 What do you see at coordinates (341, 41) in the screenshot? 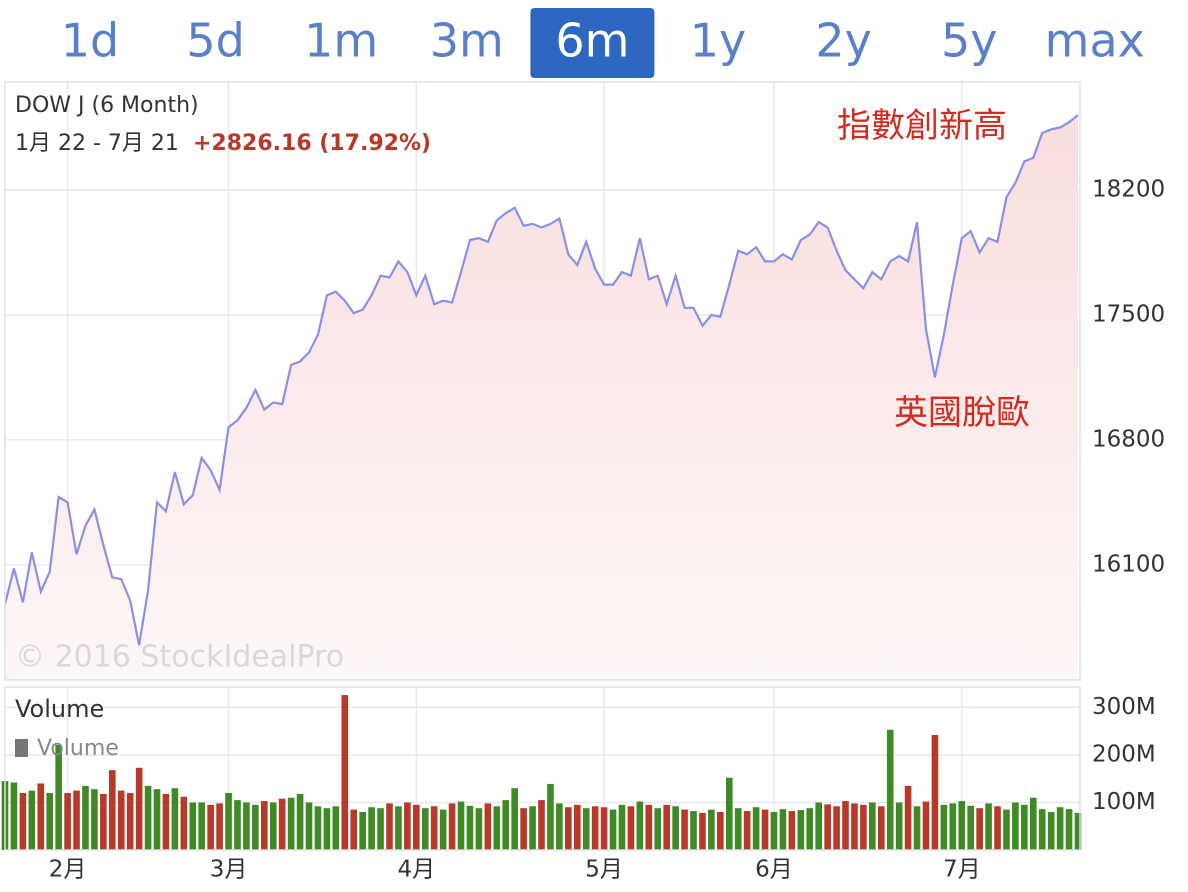
I see `range-tab: 1m` at bounding box center [341, 41].